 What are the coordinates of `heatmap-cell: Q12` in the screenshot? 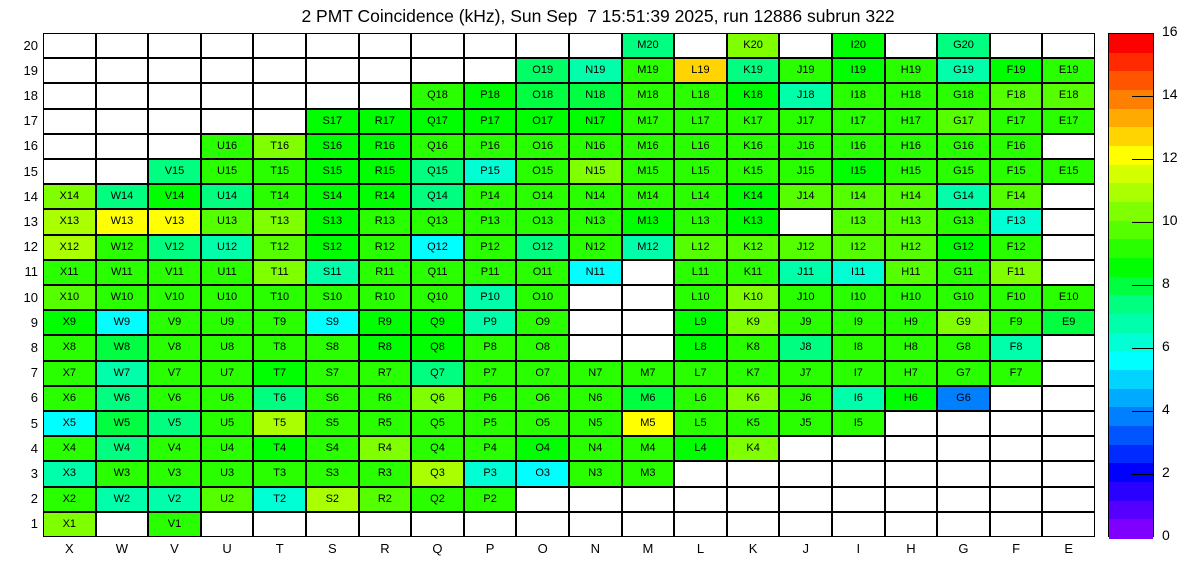 It's located at (437, 247).